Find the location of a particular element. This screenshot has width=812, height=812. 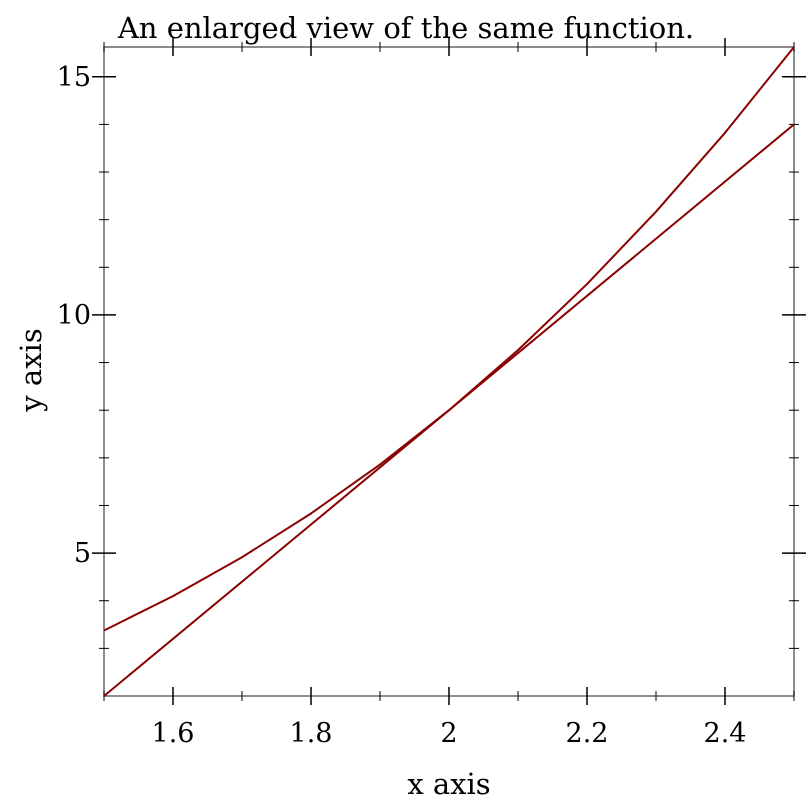

y-tick-label: 10 is located at coordinates (74, 315).